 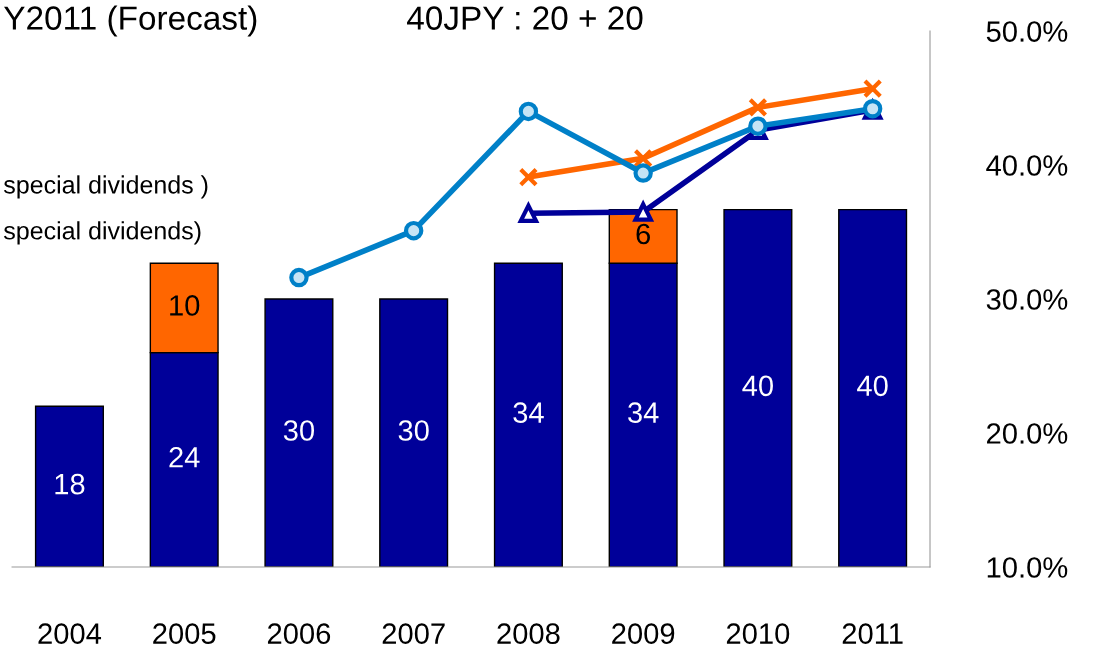 What do you see at coordinates (130, 21) in the screenshot?
I see `annotation: Y2011 (Forecast)` at bounding box center [130, 21].